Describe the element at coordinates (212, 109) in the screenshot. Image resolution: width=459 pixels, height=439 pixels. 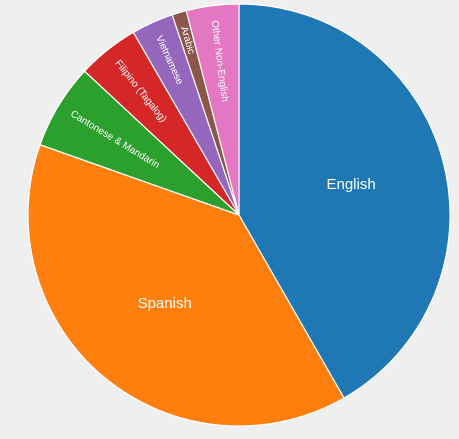
I see `pie-slice-other-non-english` at that location.